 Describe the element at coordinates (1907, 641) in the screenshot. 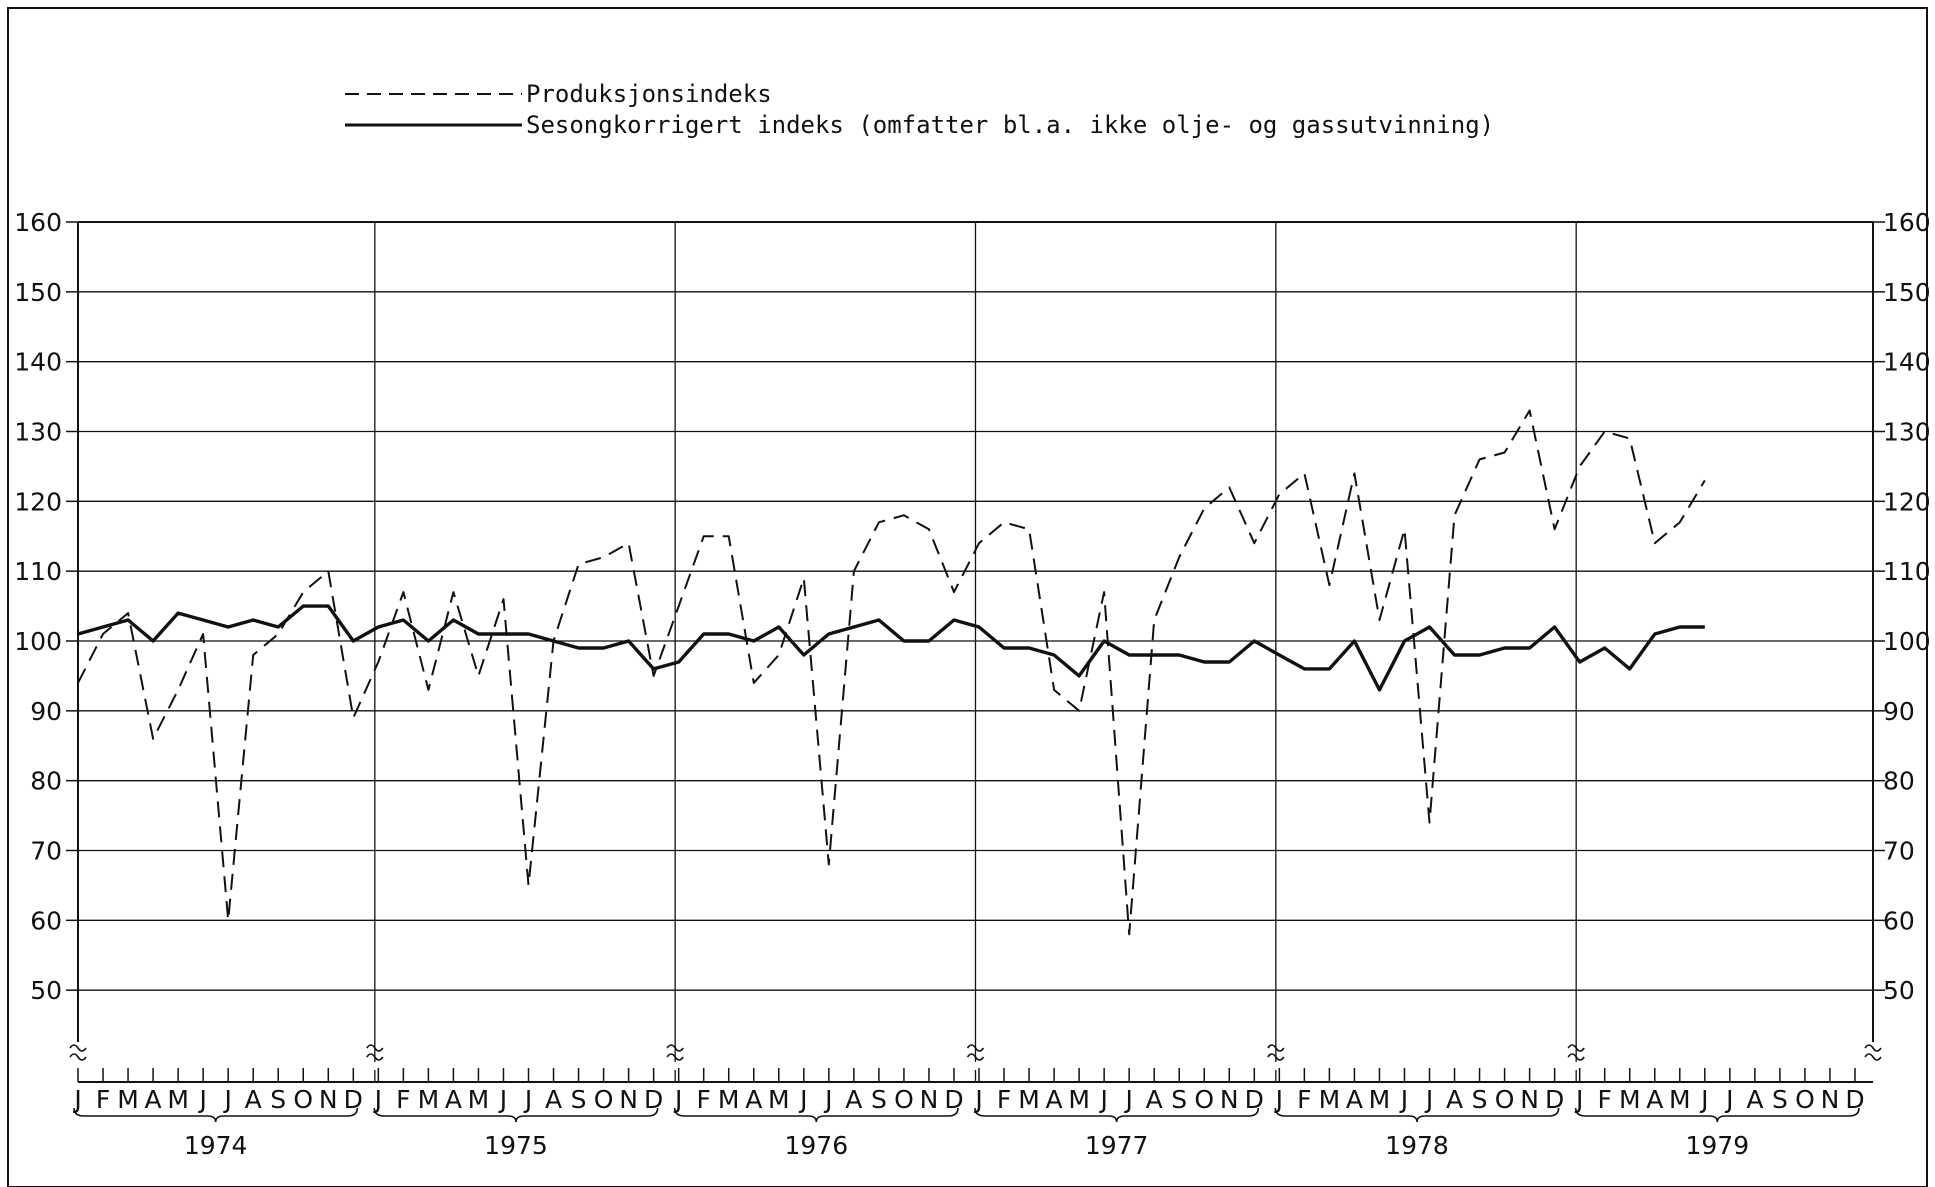

I see `y-tick-label-right-100: 100` at that location.